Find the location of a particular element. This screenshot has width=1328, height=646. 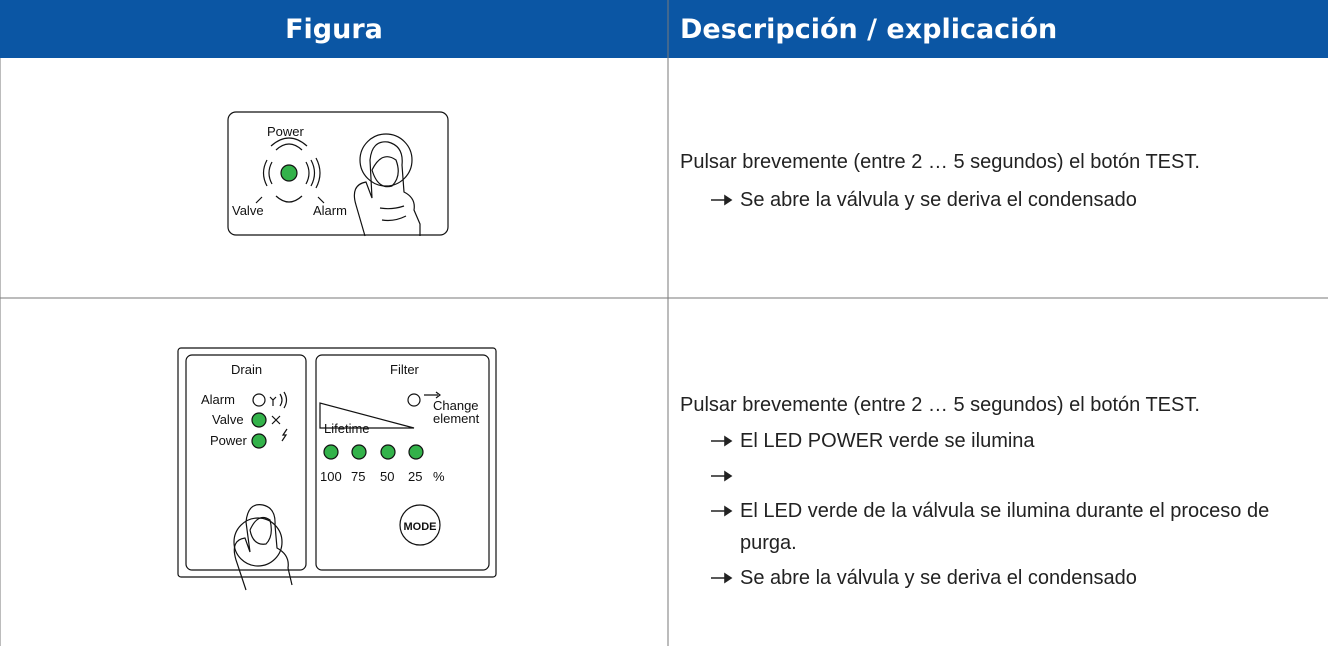

change-label: Change is located at coordinates (456, 405).